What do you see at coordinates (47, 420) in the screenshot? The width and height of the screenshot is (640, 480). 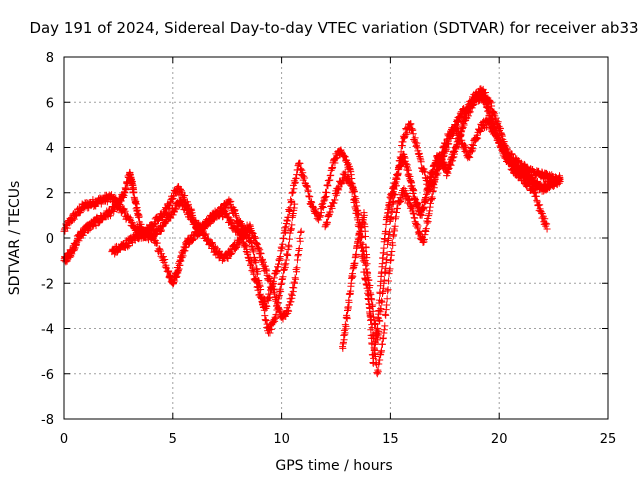 I see `y-tick-label: -8` at bounding box center [47, 420].